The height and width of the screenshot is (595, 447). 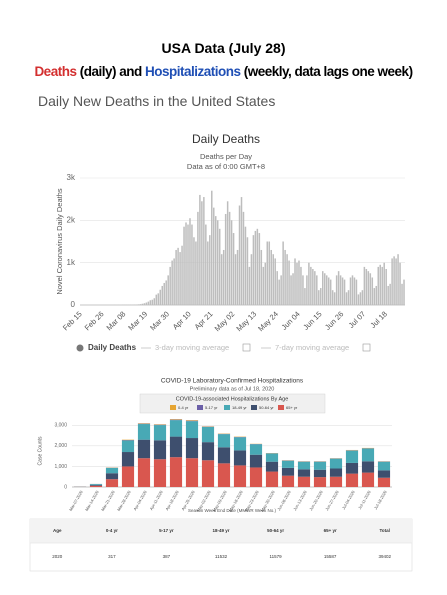 What do you see at coordinates (300, 500) in the screenshot?
I see `x-tick-label: Jun-13-2020` at bounding box center [300, 500].